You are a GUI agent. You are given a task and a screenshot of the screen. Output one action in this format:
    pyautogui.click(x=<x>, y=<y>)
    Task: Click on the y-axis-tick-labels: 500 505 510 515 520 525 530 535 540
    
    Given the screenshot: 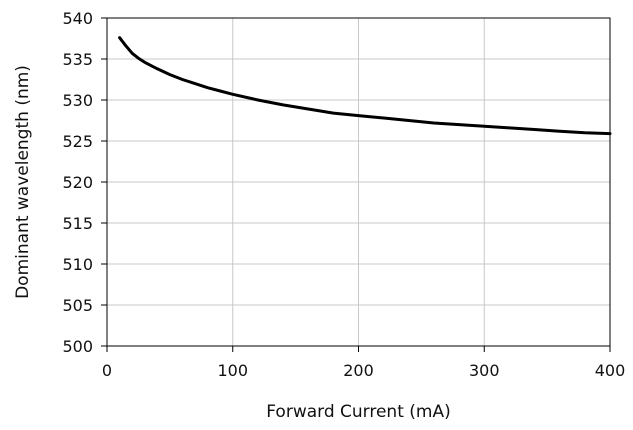 What is the action you would take?
    pyautogui.click(x=77, y=182)
    